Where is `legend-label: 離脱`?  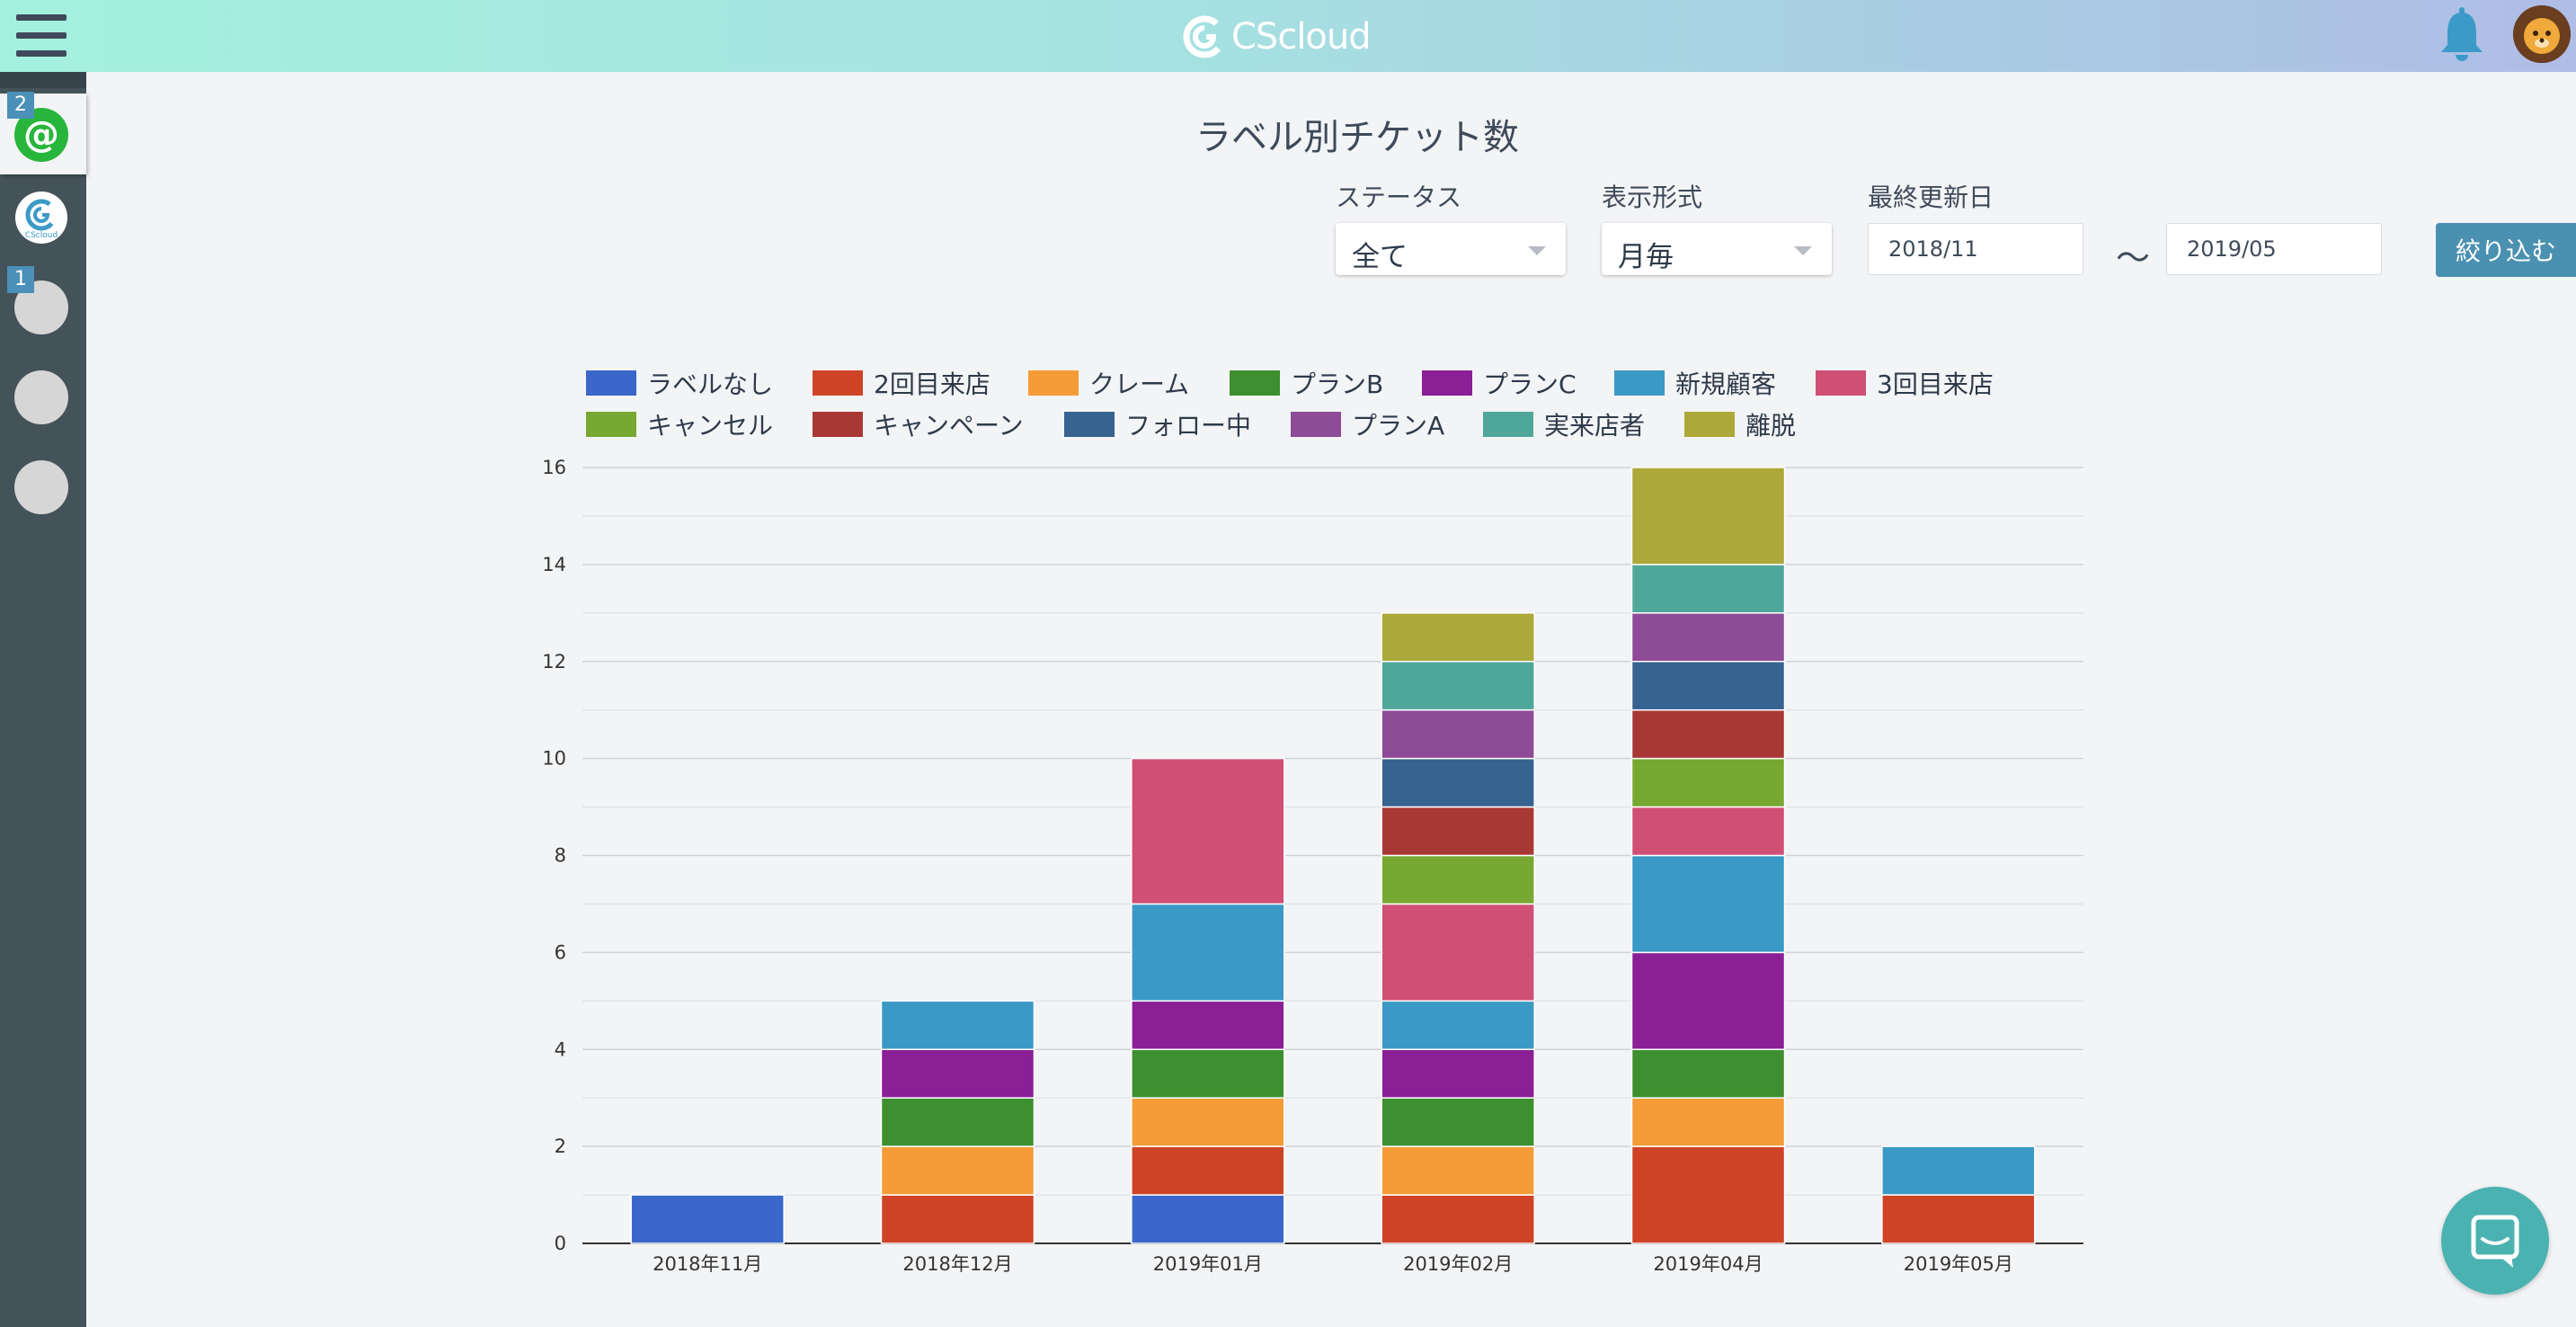
legend-label: 離脱 is located at coordinates (1771, 426).